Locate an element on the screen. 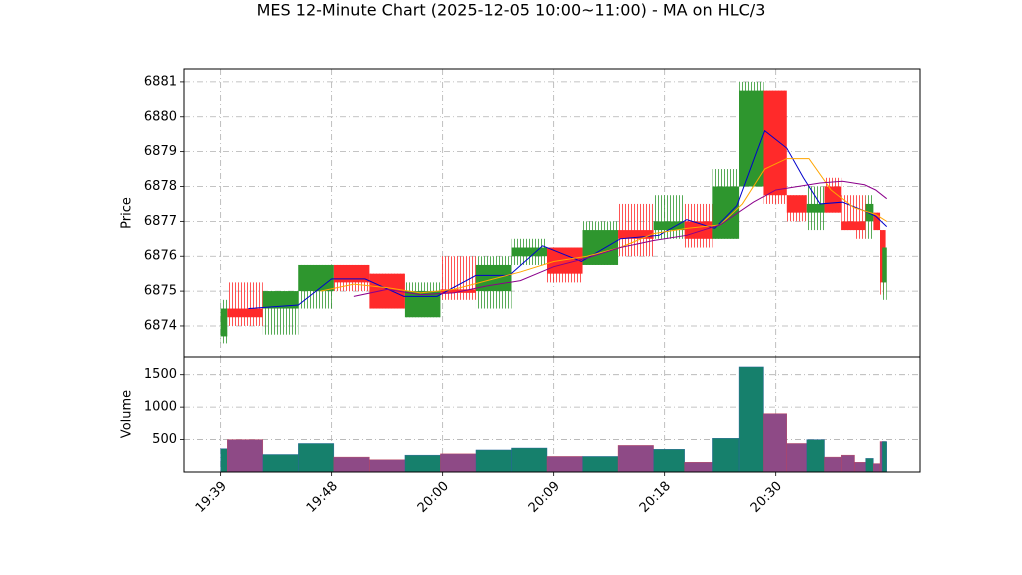 Image resolution: width=1022 pixels, height=575 pixels. volume-axis-label: Volume is located at coordinates (127, 414).